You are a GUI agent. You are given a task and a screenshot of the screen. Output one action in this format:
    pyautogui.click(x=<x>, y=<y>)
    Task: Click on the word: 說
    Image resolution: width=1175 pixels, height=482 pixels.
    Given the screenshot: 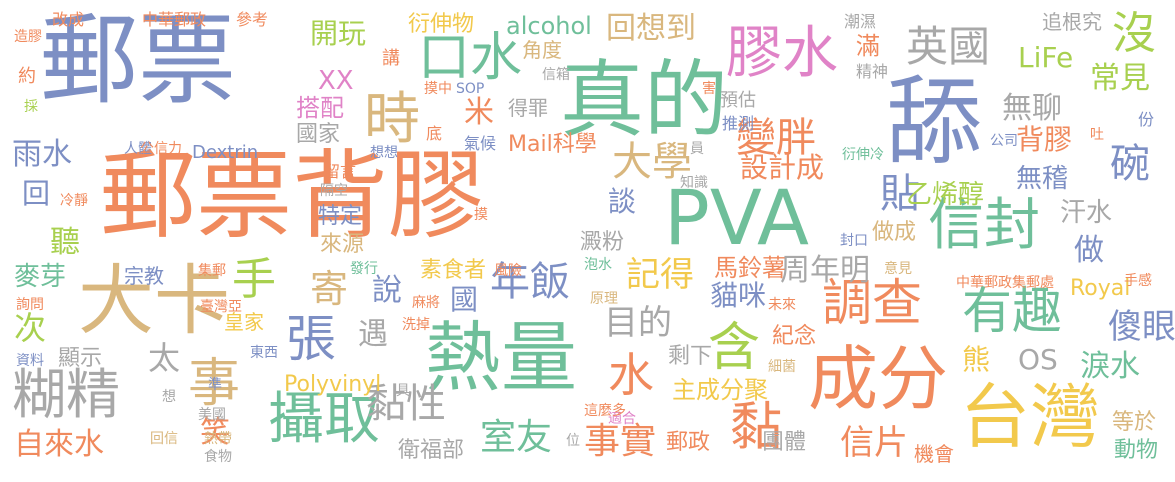 What is the action you would take?
    pyautogui.click(x=387, y=290)
    